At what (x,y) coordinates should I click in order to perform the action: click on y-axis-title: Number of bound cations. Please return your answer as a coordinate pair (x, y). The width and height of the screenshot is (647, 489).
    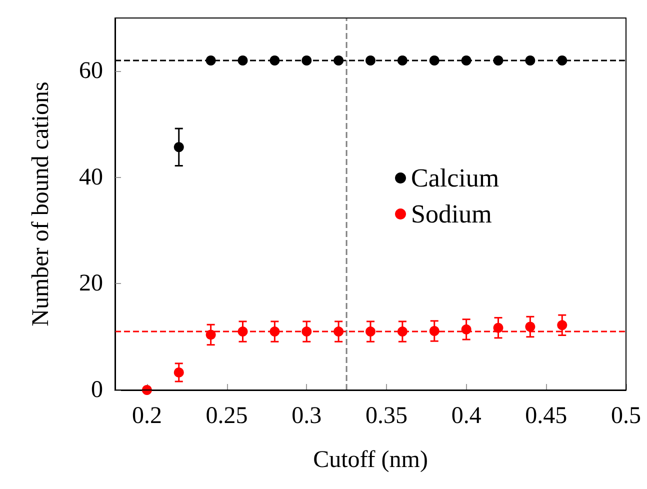
    Looking at the image, I should click on (41, 204).